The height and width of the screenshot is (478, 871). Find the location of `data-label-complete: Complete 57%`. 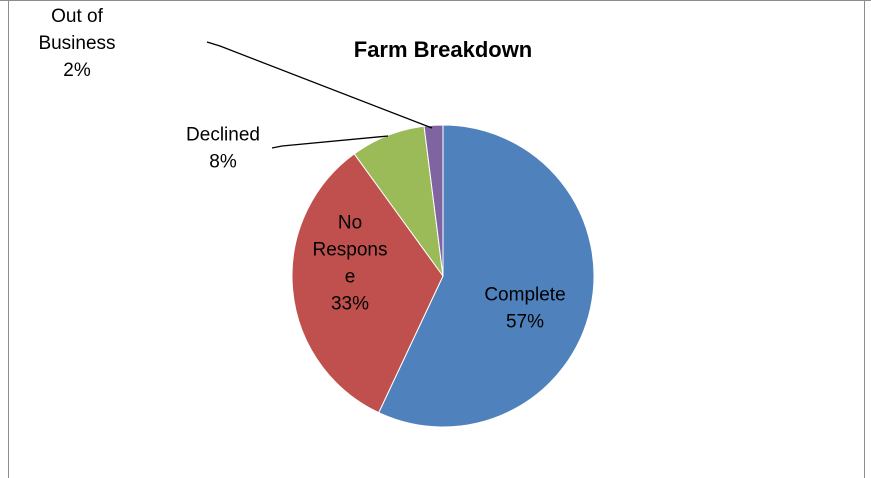

data-label-complete: Complete 57% is located at coordinates (524, 309).